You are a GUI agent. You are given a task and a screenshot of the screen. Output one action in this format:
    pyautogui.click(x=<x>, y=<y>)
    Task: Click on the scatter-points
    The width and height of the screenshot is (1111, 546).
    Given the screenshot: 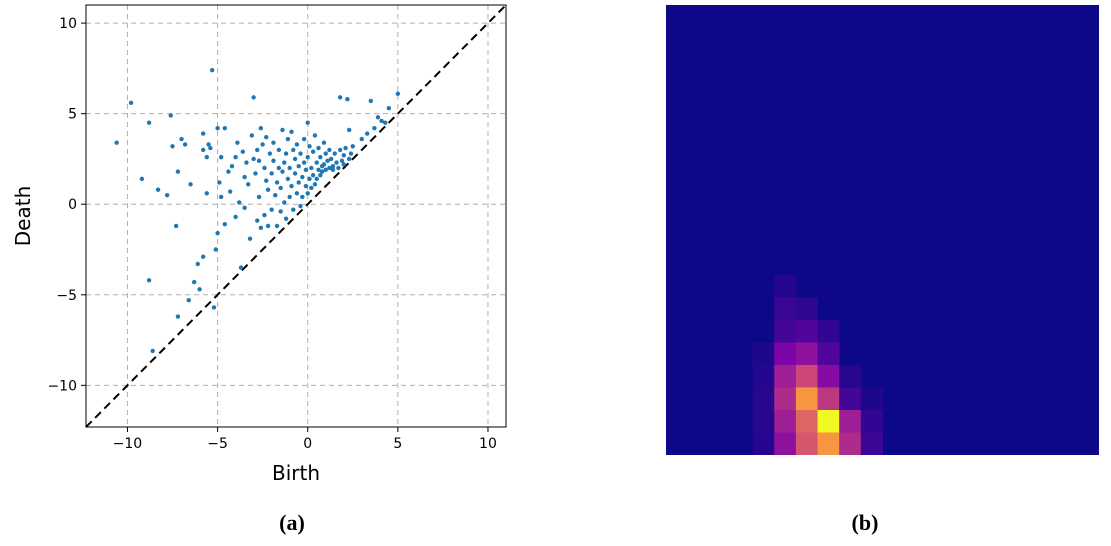 What is the action you would take?
    pyautogui.click(x=257, y=211)
    